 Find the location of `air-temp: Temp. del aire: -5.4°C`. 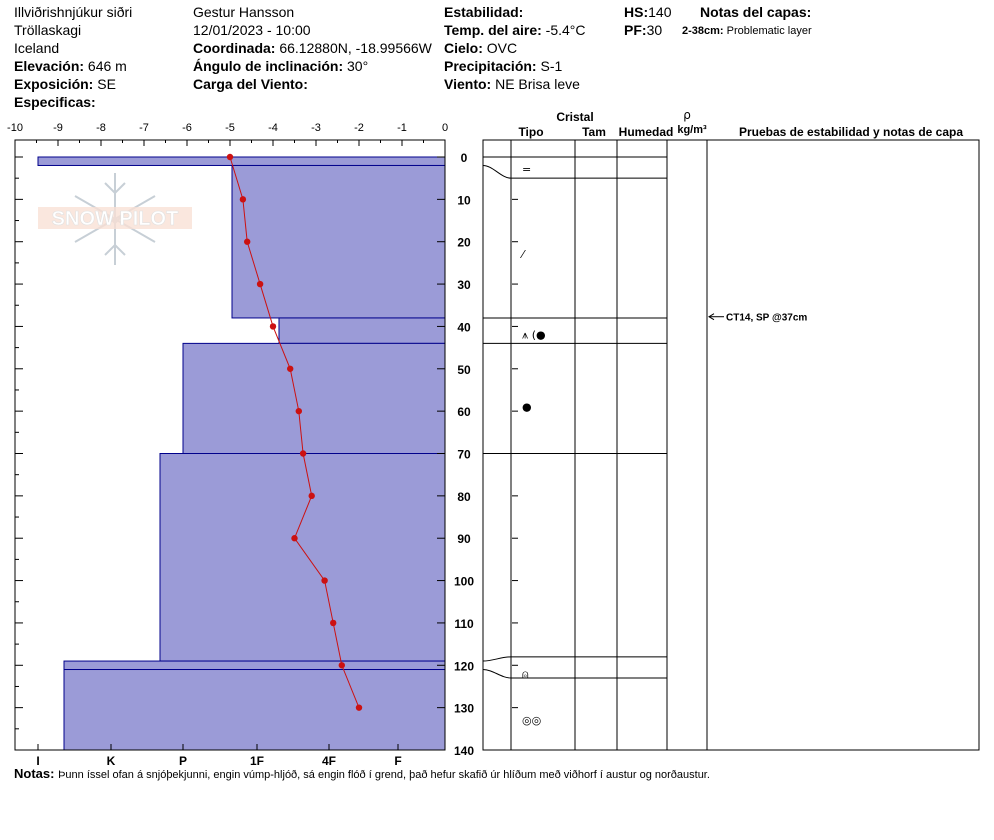

air-temp: Temp. del aire: -5.4°C is located at coordinates (515, 30).